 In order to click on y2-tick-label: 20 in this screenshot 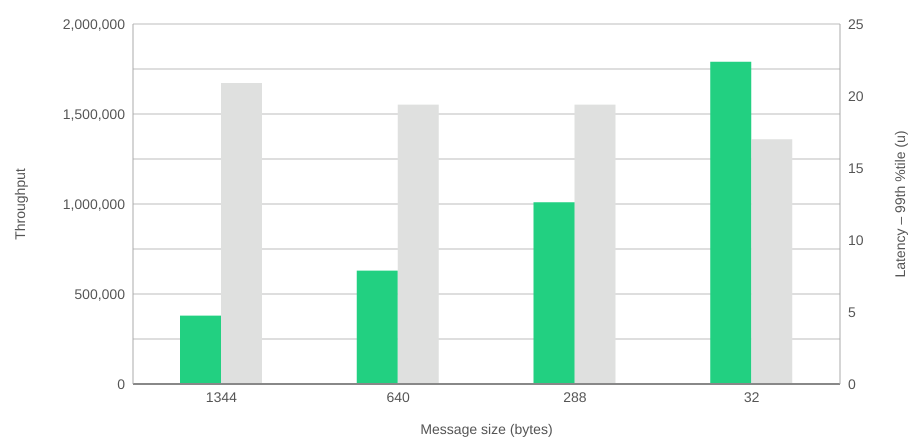, I will do `click(856, 96)`.